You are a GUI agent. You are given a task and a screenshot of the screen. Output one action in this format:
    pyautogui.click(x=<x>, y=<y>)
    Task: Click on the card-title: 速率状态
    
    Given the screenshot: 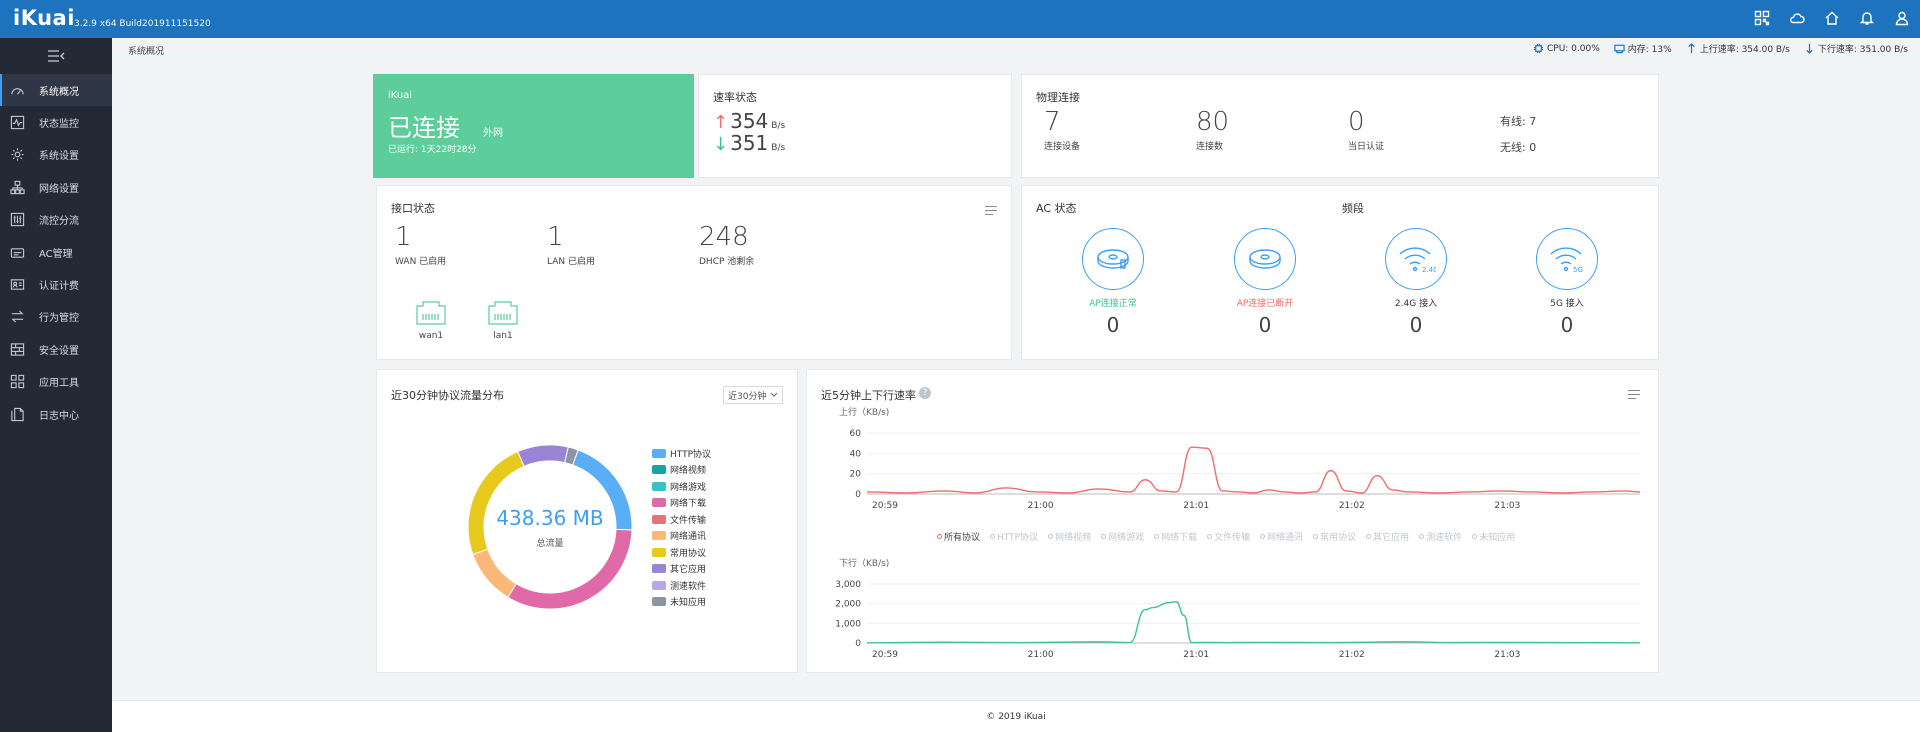 What is the action you would take?
    pyautogui.click(x=735, y=97)
    